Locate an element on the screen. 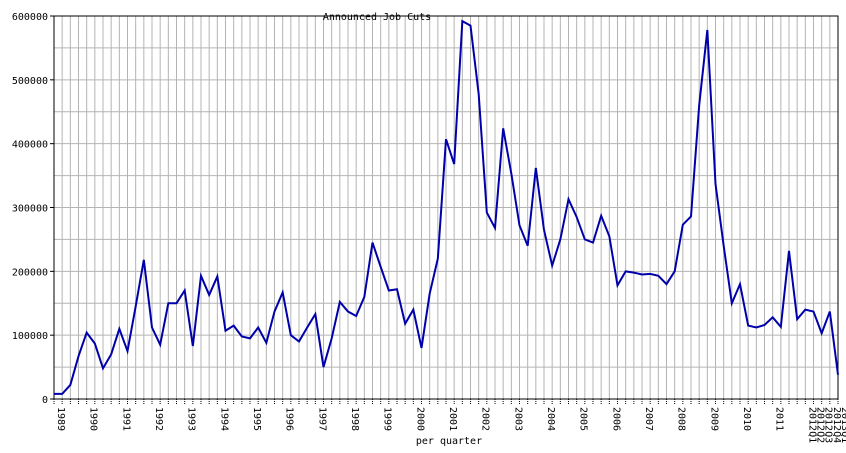  y-tick-label: 200000 is located at coordinates (30, 272).